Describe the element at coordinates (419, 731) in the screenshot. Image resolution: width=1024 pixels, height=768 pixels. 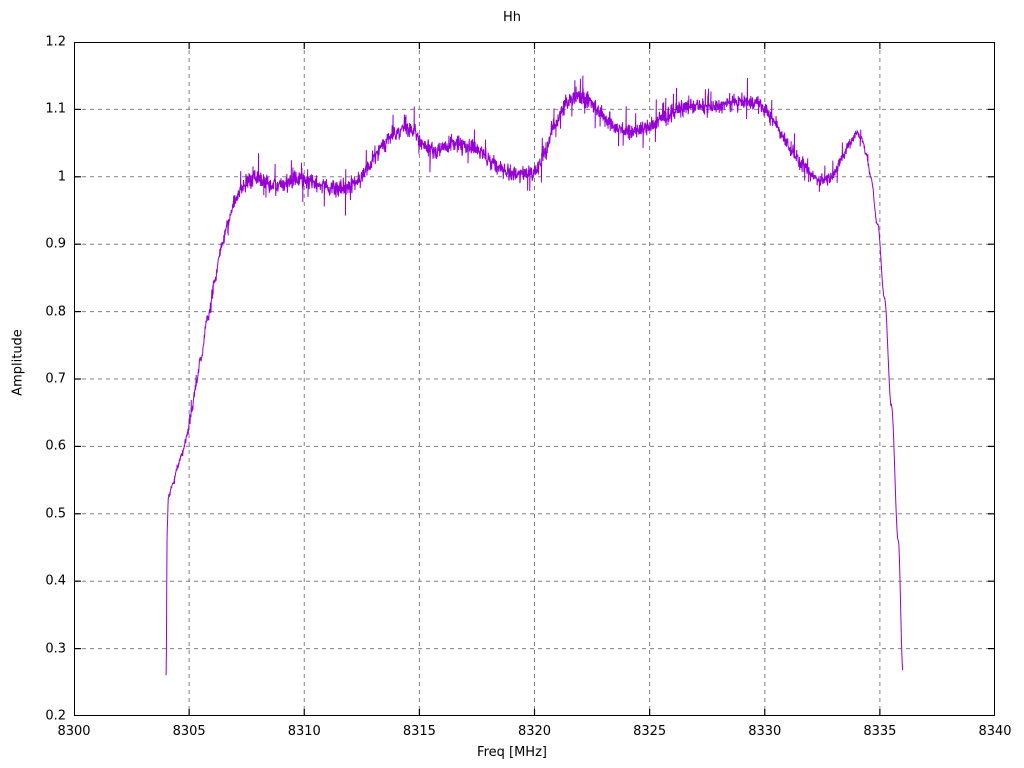
I see `x-tick-label: 8315` at that location.